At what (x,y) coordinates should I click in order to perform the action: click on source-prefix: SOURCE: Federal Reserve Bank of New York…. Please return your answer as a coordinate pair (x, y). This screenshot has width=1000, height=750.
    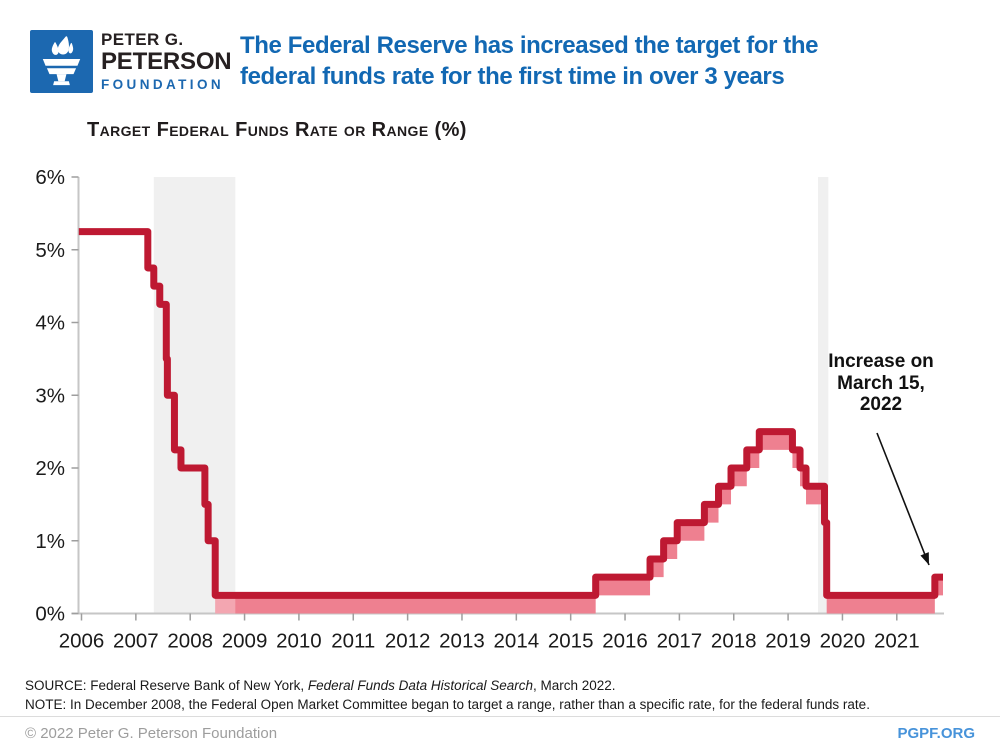
    Looking at the image, I should click on (166, 685).